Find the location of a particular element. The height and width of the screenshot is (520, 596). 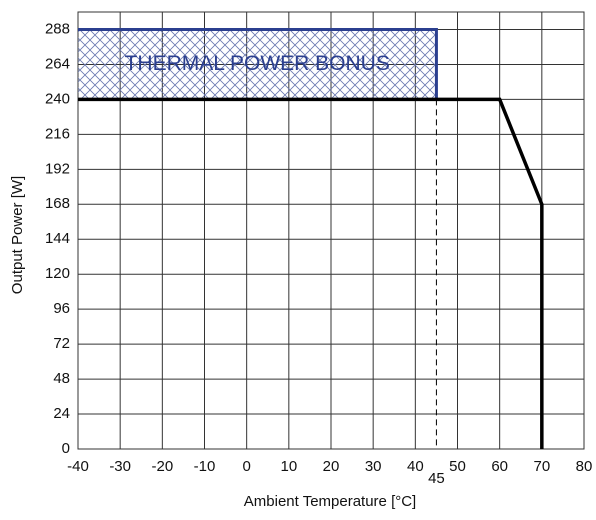

y-tick-label: 48 is located at coordinates (61, 378).